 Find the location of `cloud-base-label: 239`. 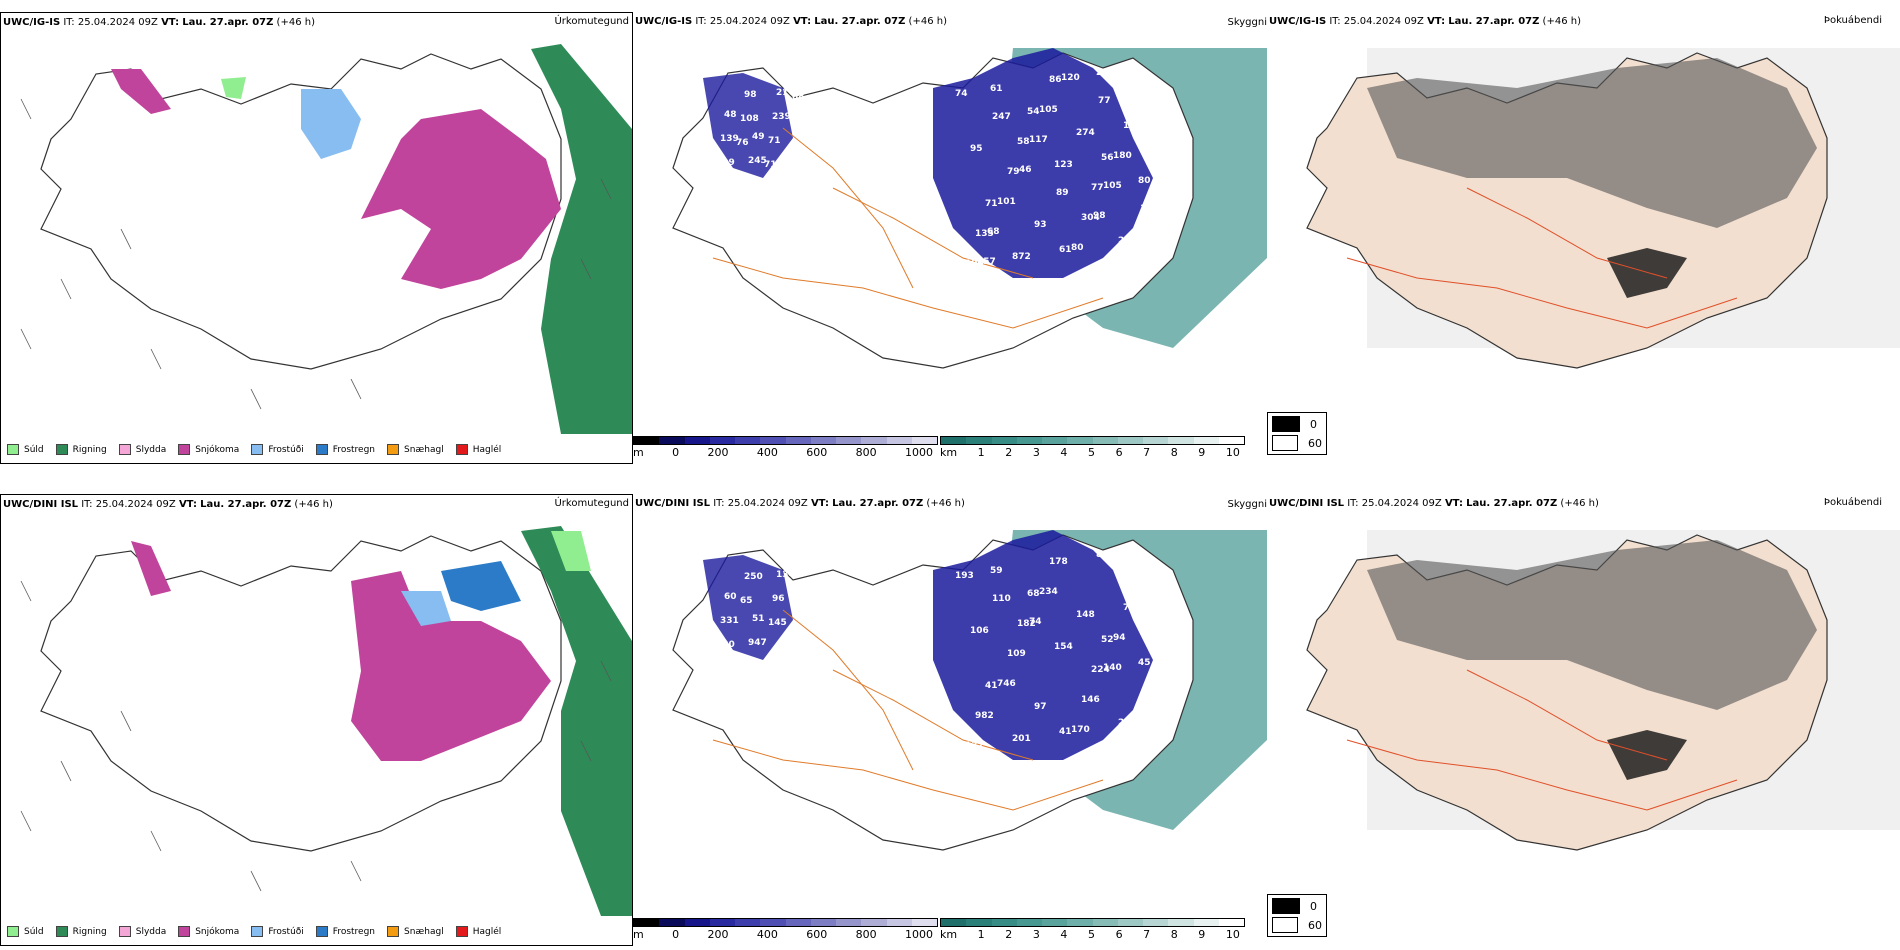

cloud-base-label: 239 is located at coordinates (781, 117).